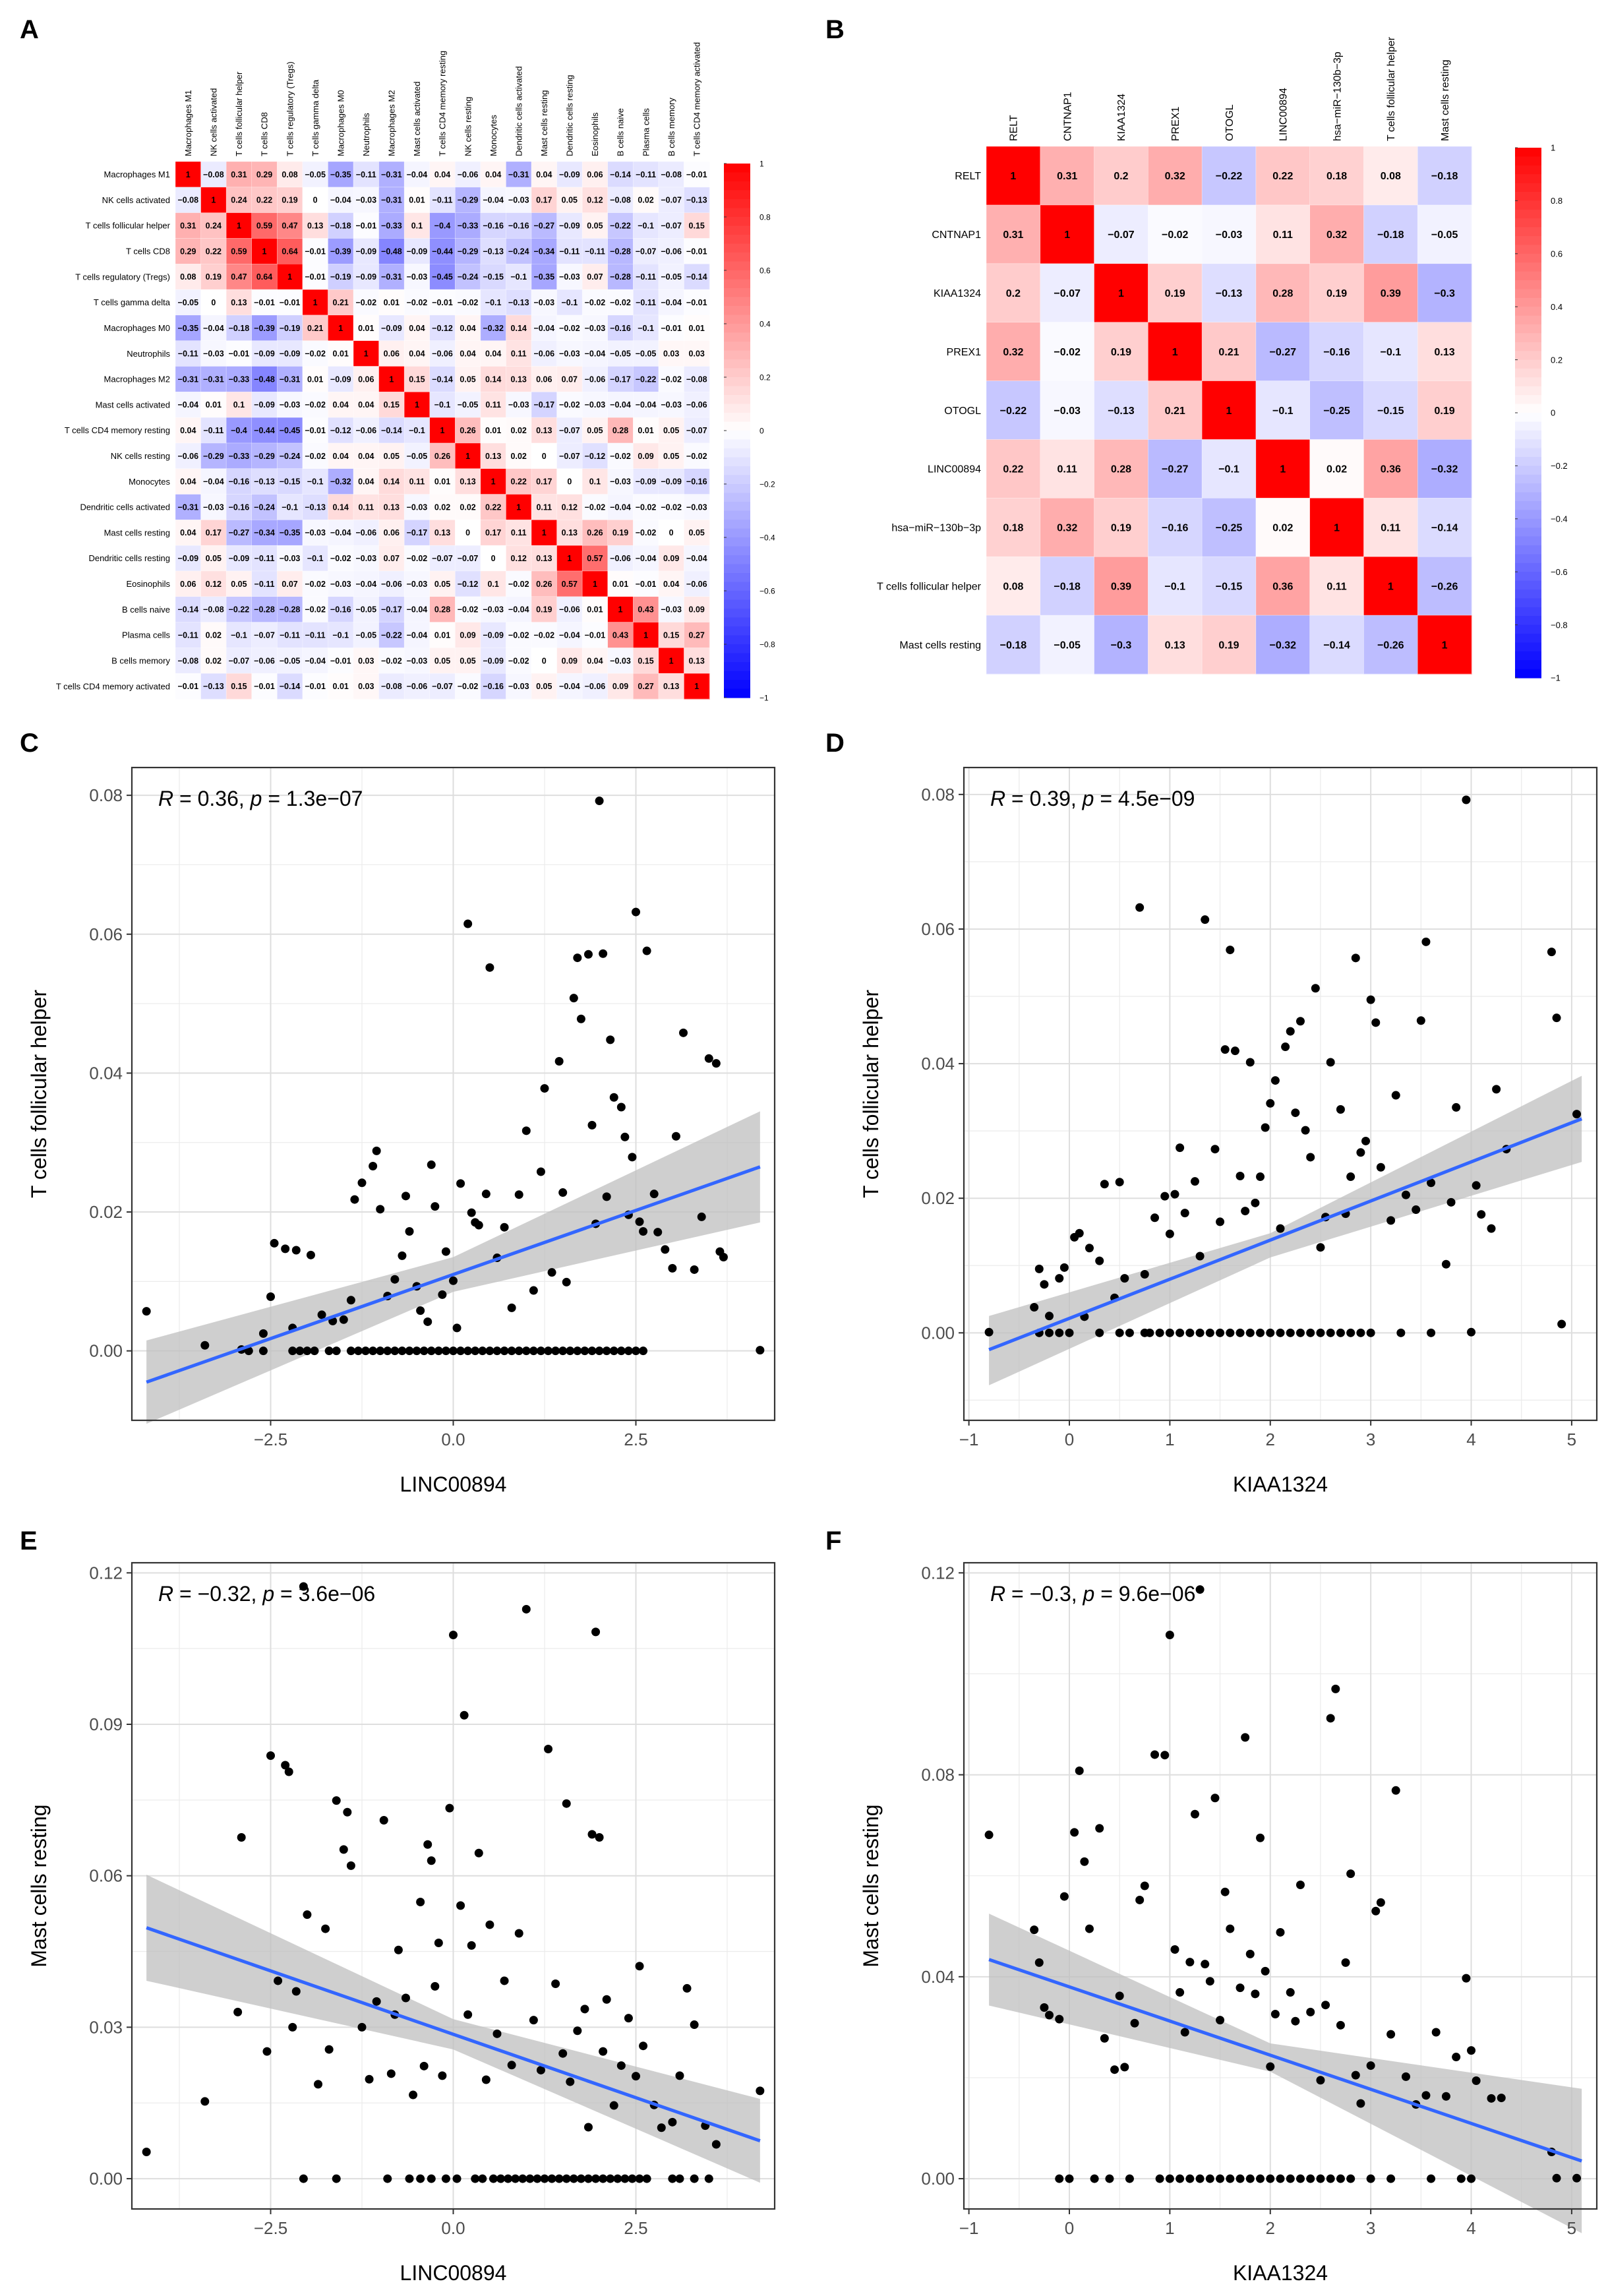  Describe the element at coordinates (595, 200) in the screenshot. I see `heatmap-value-label: 0.12` at that location.